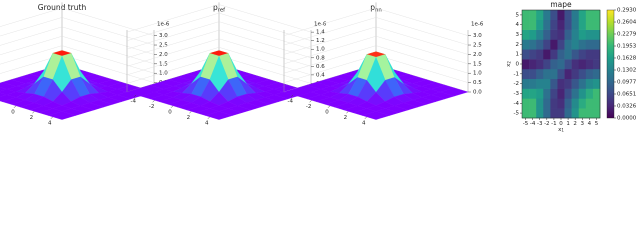  I want to click on x-tick-label: -3, so click(540, 124).